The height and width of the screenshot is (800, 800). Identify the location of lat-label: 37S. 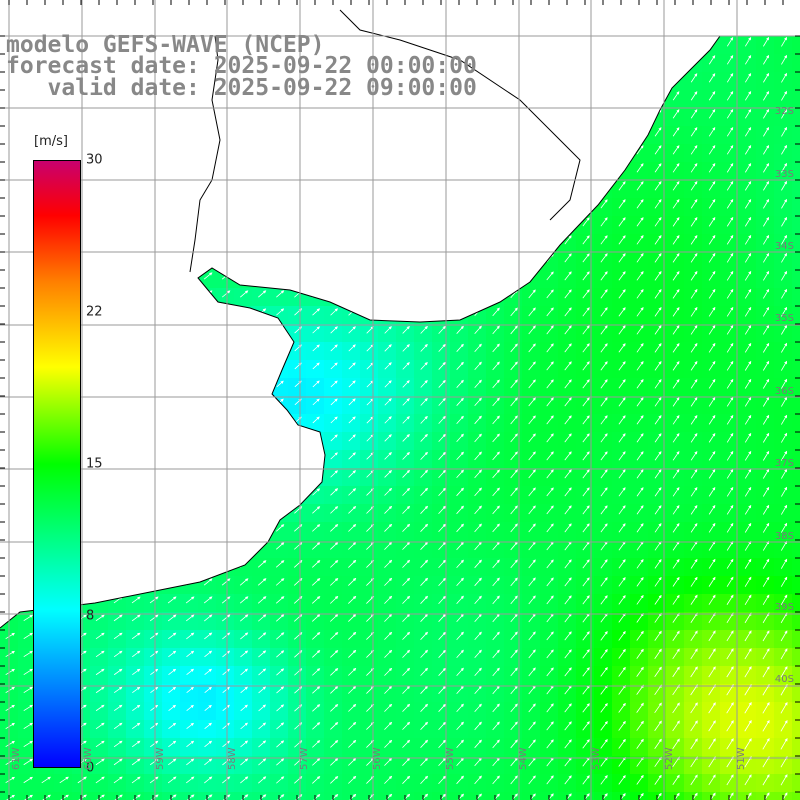
(784, 463).